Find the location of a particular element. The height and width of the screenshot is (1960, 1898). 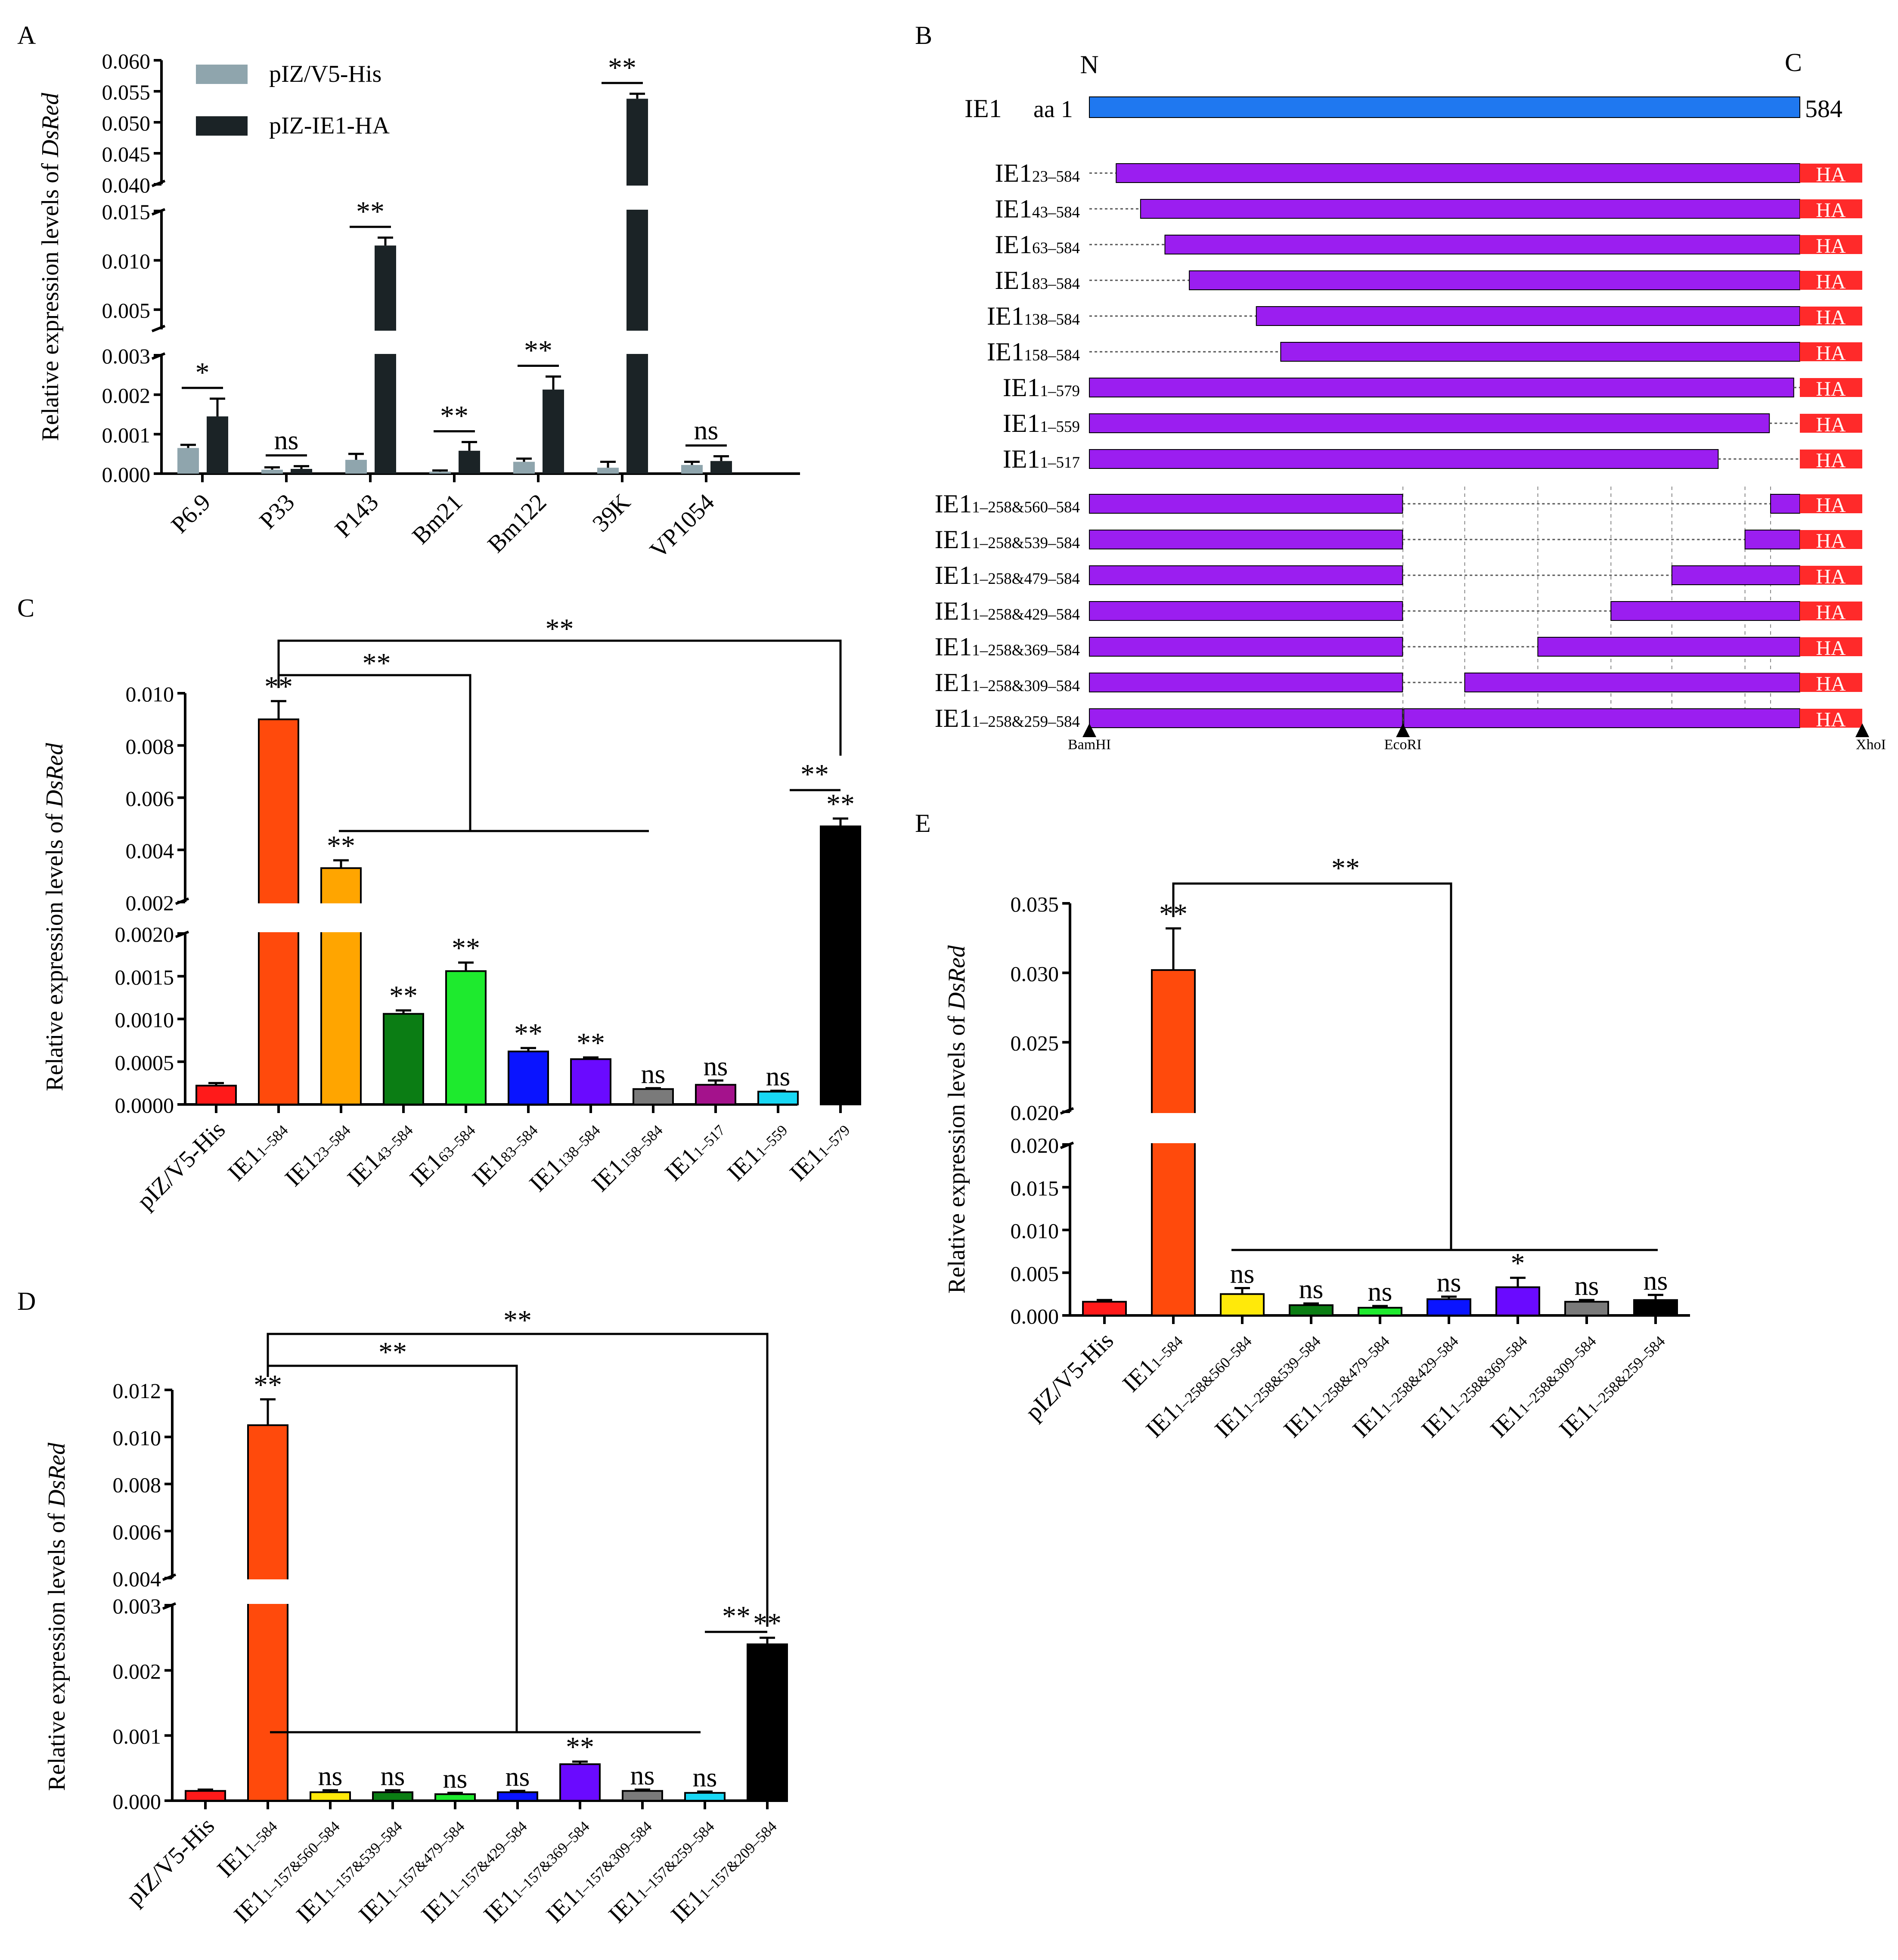

c-x-tick-label: IE1158–584 is located at coordinates (628, 1156).